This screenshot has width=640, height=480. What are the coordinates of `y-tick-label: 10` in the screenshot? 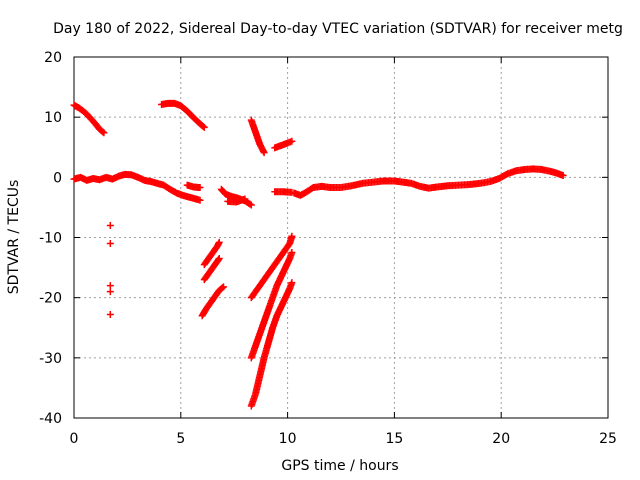 It's located at (53, 118).